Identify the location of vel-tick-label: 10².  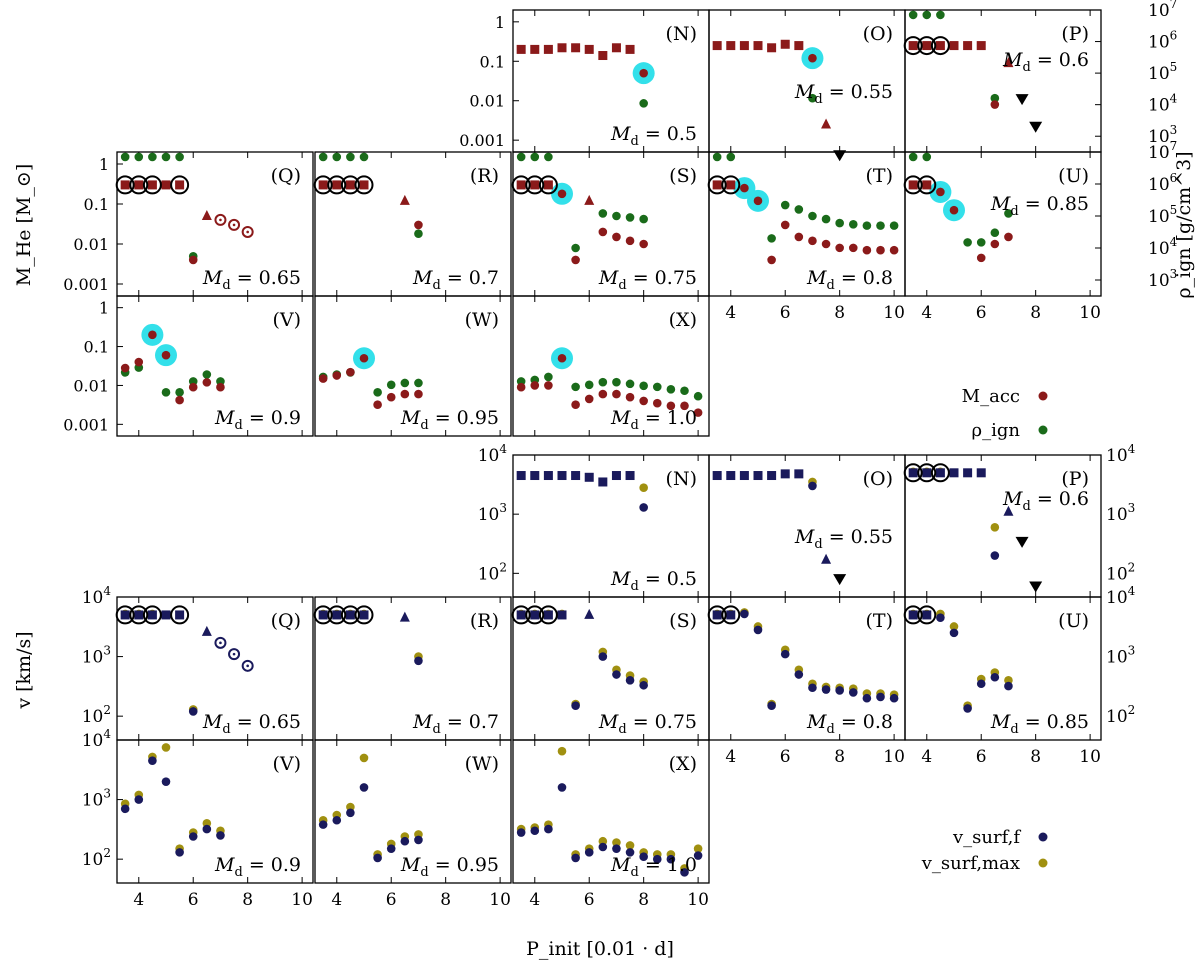
(96, 715).